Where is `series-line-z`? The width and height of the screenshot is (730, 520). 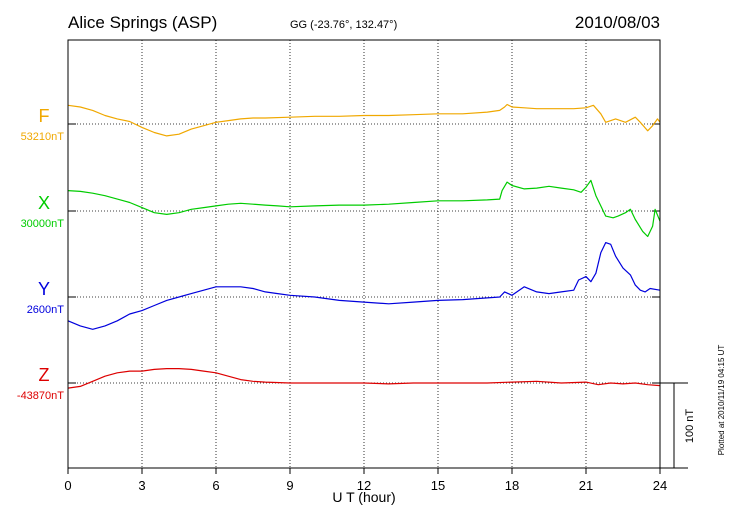 series-line-z is located at coordinates (364, 378).